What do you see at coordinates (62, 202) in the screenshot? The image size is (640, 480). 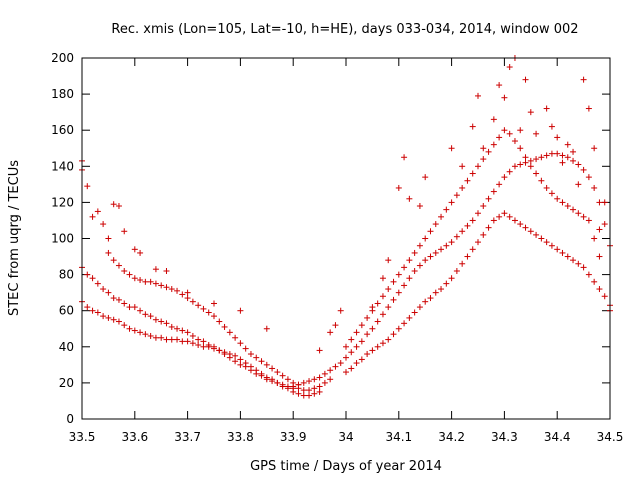 I see `y-tick-label: 120` at bounding box center [62, 202].